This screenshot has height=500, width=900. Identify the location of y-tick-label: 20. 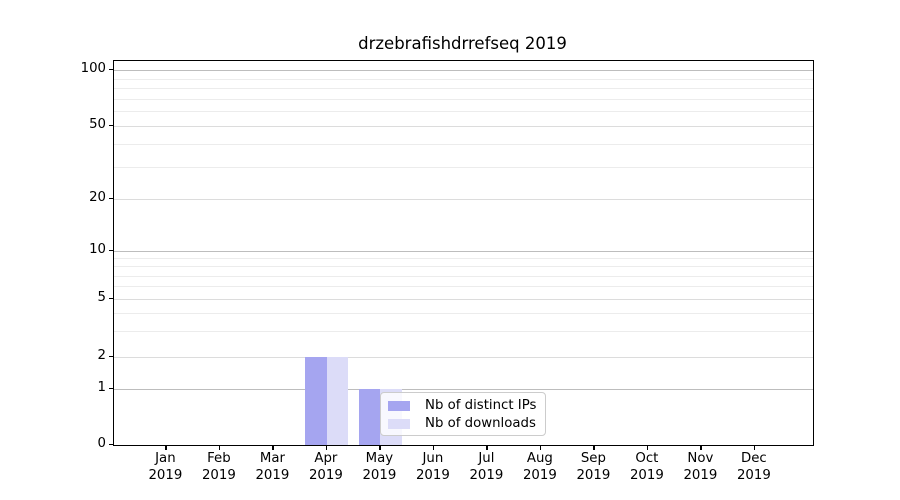
(97, 197).